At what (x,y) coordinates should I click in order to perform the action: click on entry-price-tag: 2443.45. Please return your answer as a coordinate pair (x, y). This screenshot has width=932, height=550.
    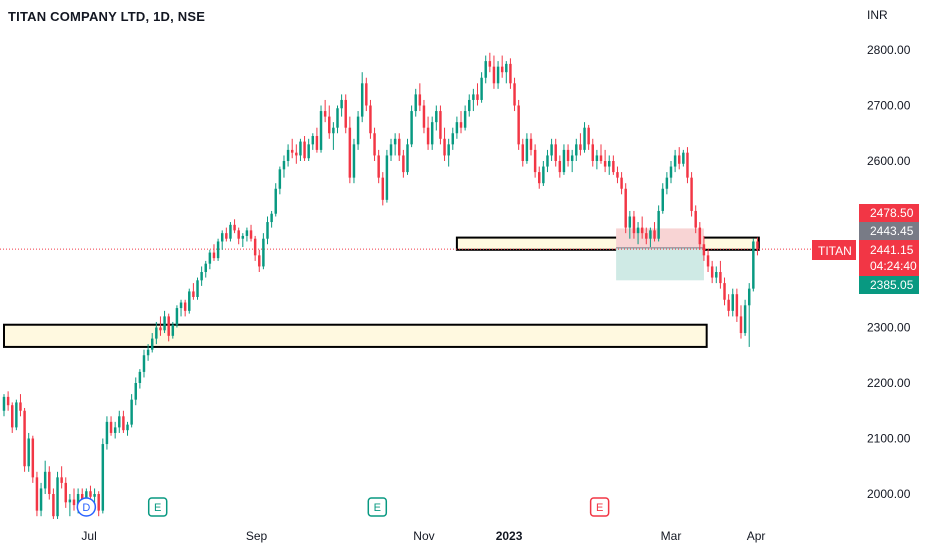
    Looking at the image, I should click on (889, 231).